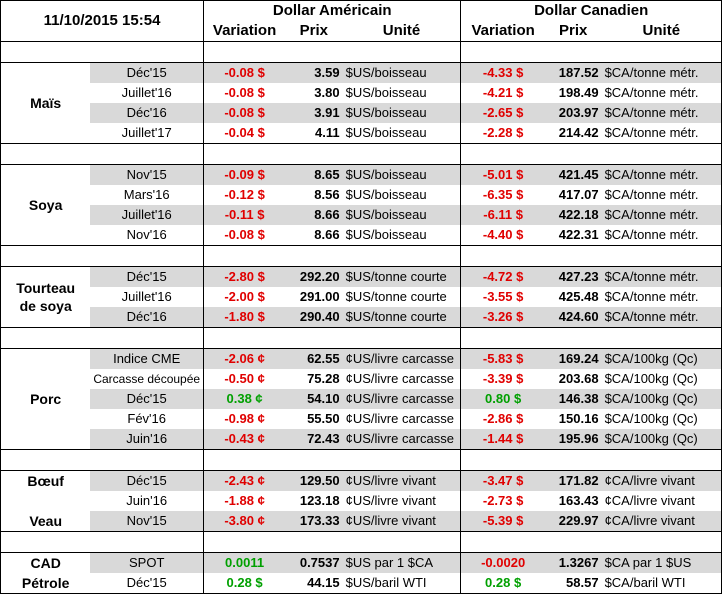 This screenshot has width=722, height=594. Describe the element at coordinates (502, 174) in the screenshot. I see `cad-variation: -5.01 $` at that location.